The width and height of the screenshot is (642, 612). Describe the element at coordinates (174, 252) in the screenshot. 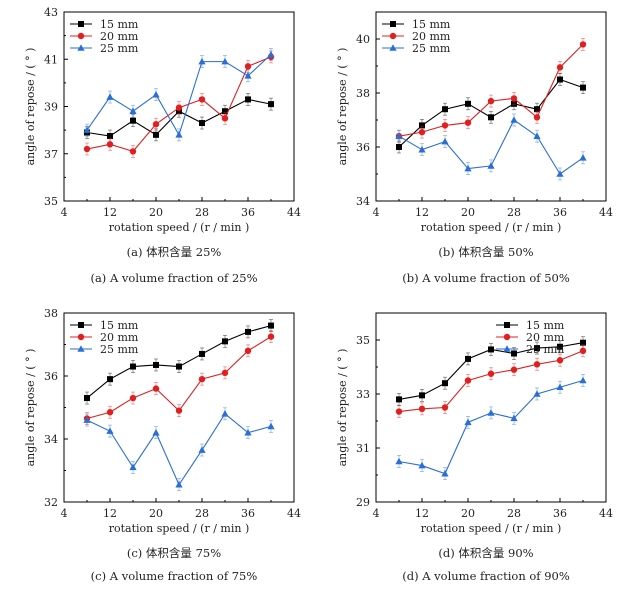

I see `caption-cn: (a) 体积含量 25%` at that location.